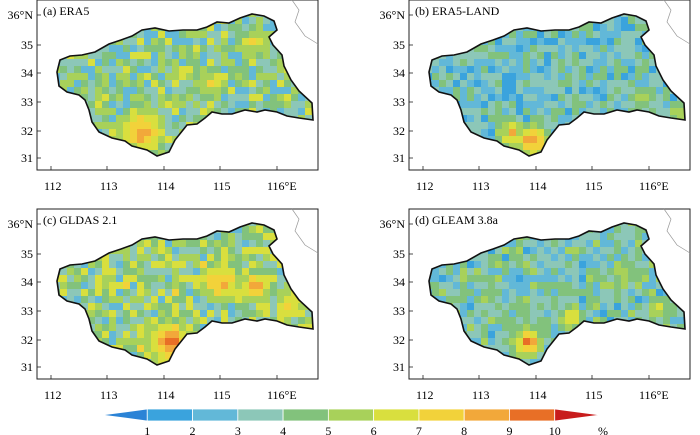 The height and width of the screenshot is (435, 700). Describe the element at coordinates (27, 158) in the screenshot. I see `y-tick-label: 31` at that location.